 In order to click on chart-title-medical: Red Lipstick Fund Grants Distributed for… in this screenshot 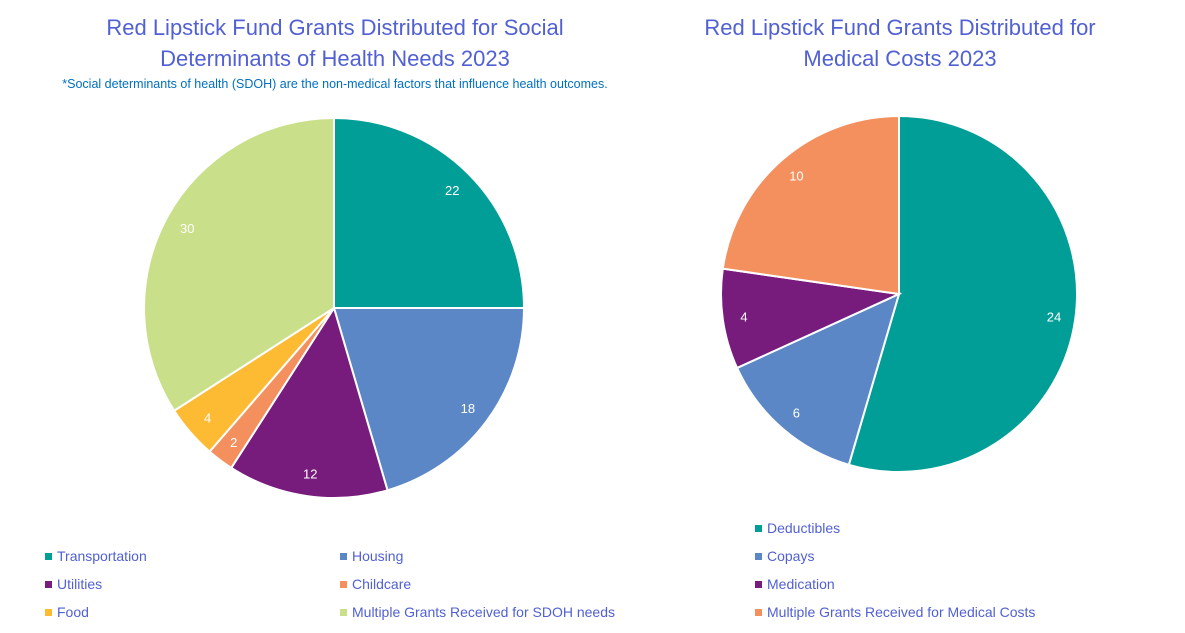, I will do `click(900, 43)`.